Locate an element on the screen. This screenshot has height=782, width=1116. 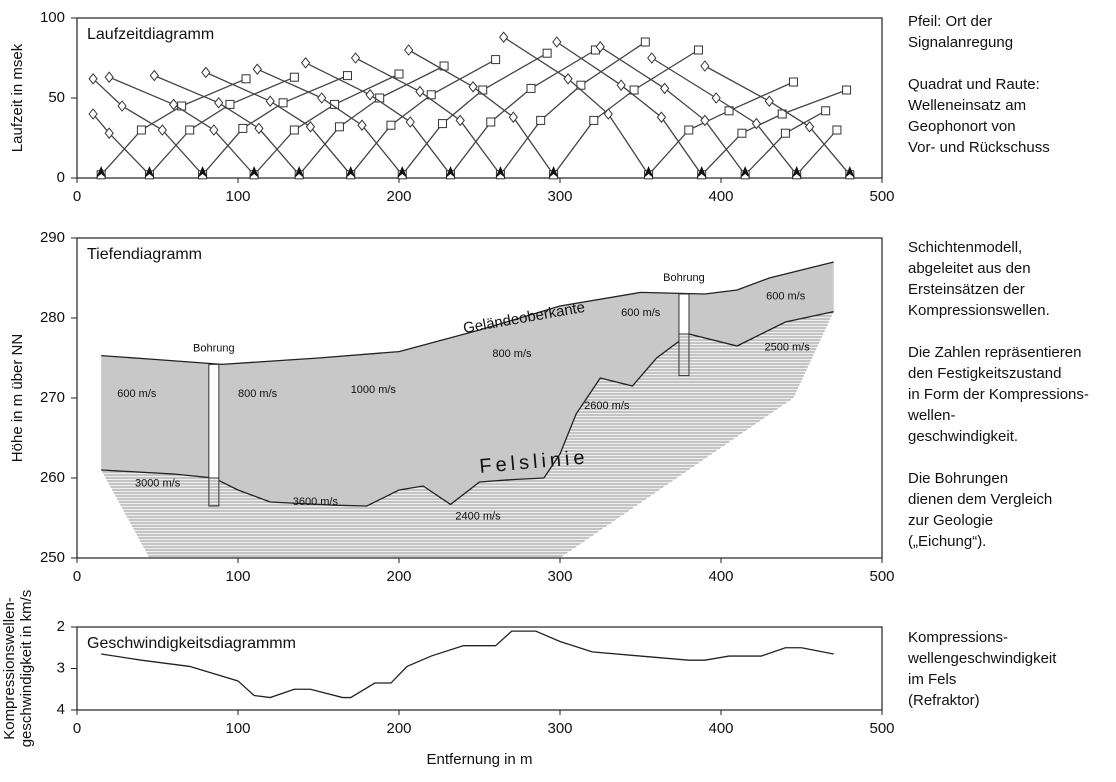
side-text: dienen dem Vergleich is located at coordinates (980, 499).